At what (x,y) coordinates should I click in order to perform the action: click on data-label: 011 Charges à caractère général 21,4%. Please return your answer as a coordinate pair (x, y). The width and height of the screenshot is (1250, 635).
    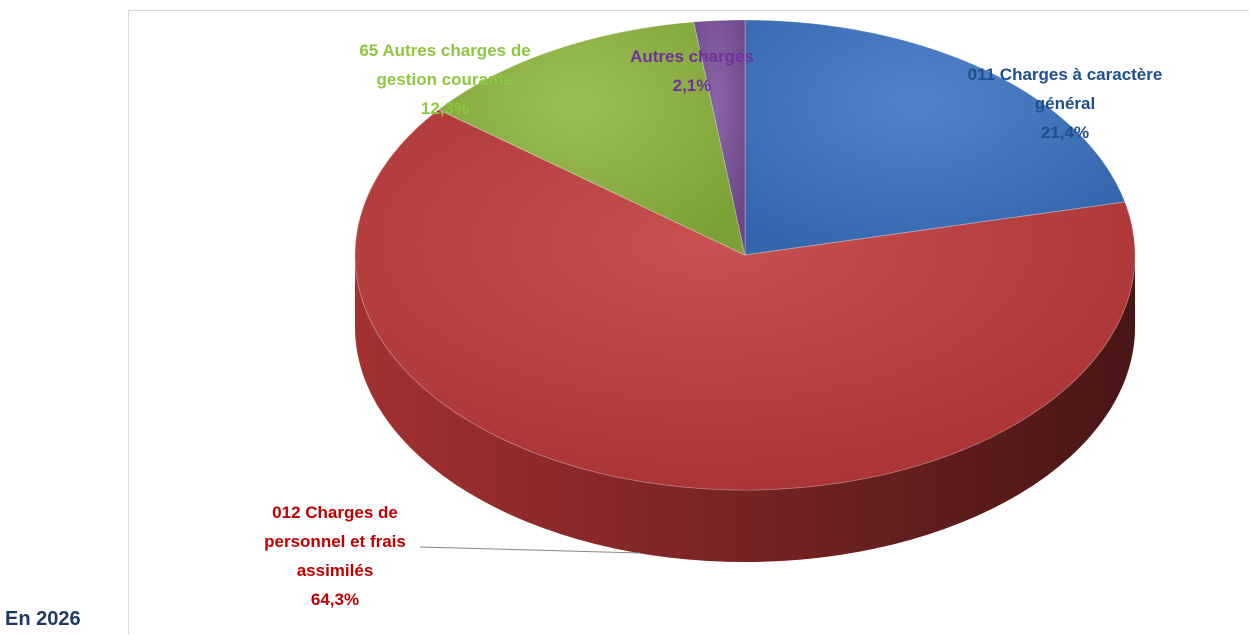
    Looking at the image, I should click on (1065, 103).